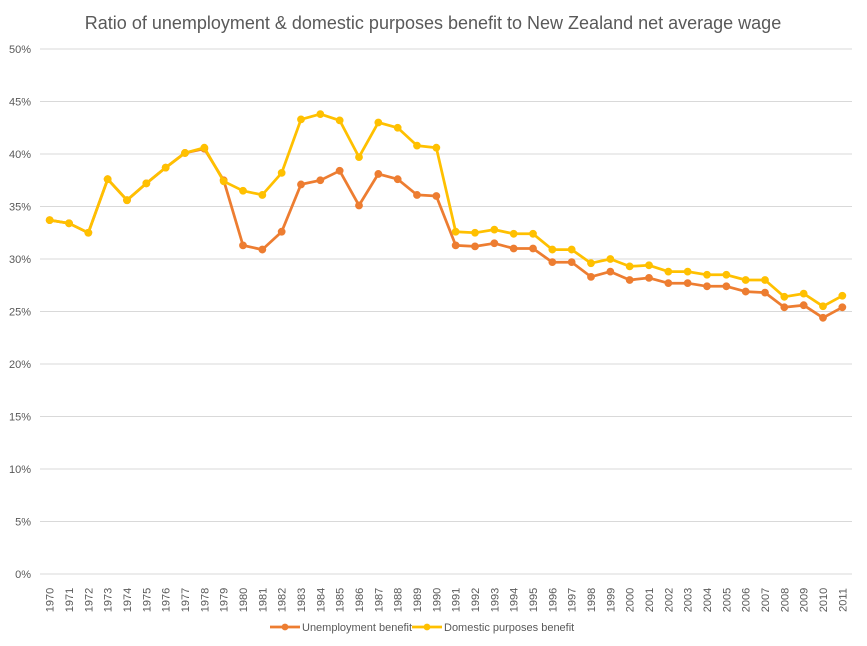 This screenshot has height=646, width=867. What do you see at coordinates (20, 103) in the screenshot?
I see `y-tick-label: 45%` at bounding box center [20, 103].